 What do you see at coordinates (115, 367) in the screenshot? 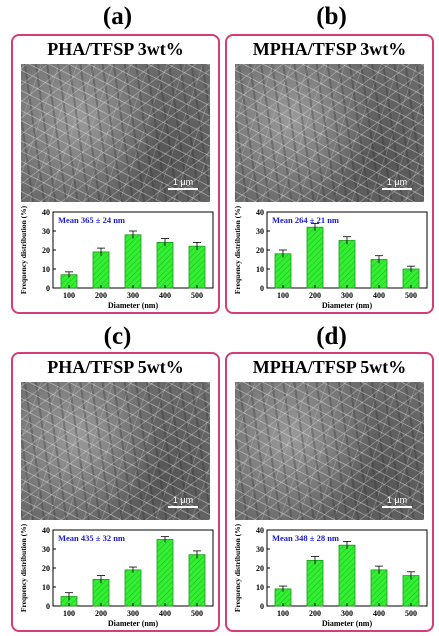
I see `sample-title: PHA/TFSP 5wt%` at bounding box center [115, 367].